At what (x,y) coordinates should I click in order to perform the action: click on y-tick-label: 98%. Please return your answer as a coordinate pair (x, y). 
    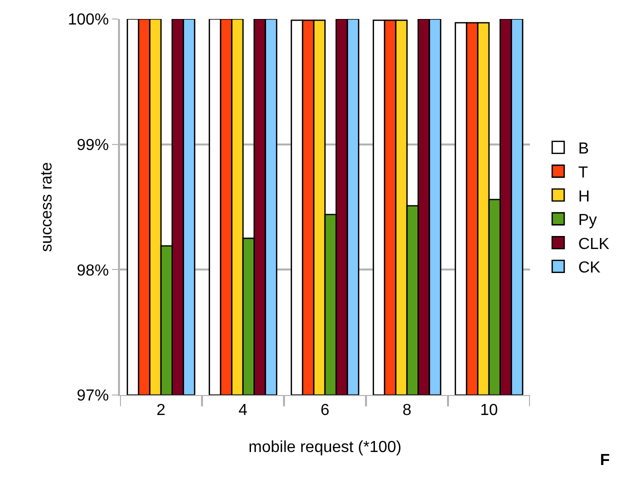
    Looking at the image, I should click on (92, 271).